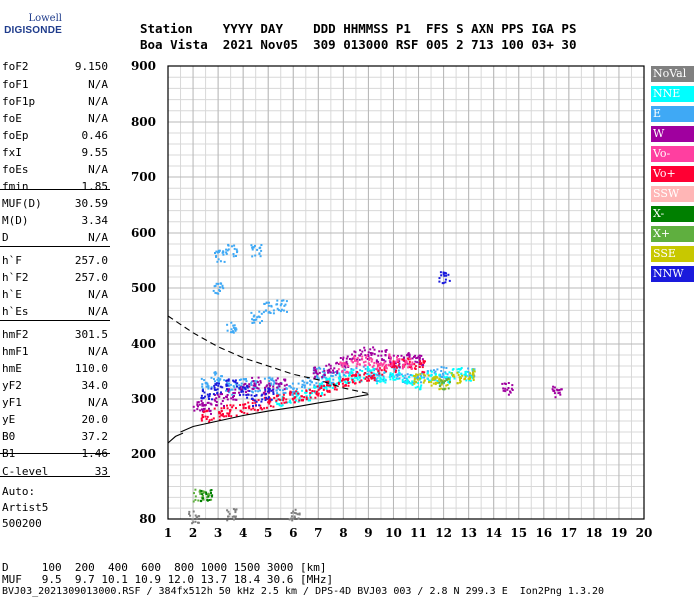 This screenshot has height=600, width=700. Describe the element at coordinates (9, 436) in the screenshot. I see `param-name: B0` at that location.